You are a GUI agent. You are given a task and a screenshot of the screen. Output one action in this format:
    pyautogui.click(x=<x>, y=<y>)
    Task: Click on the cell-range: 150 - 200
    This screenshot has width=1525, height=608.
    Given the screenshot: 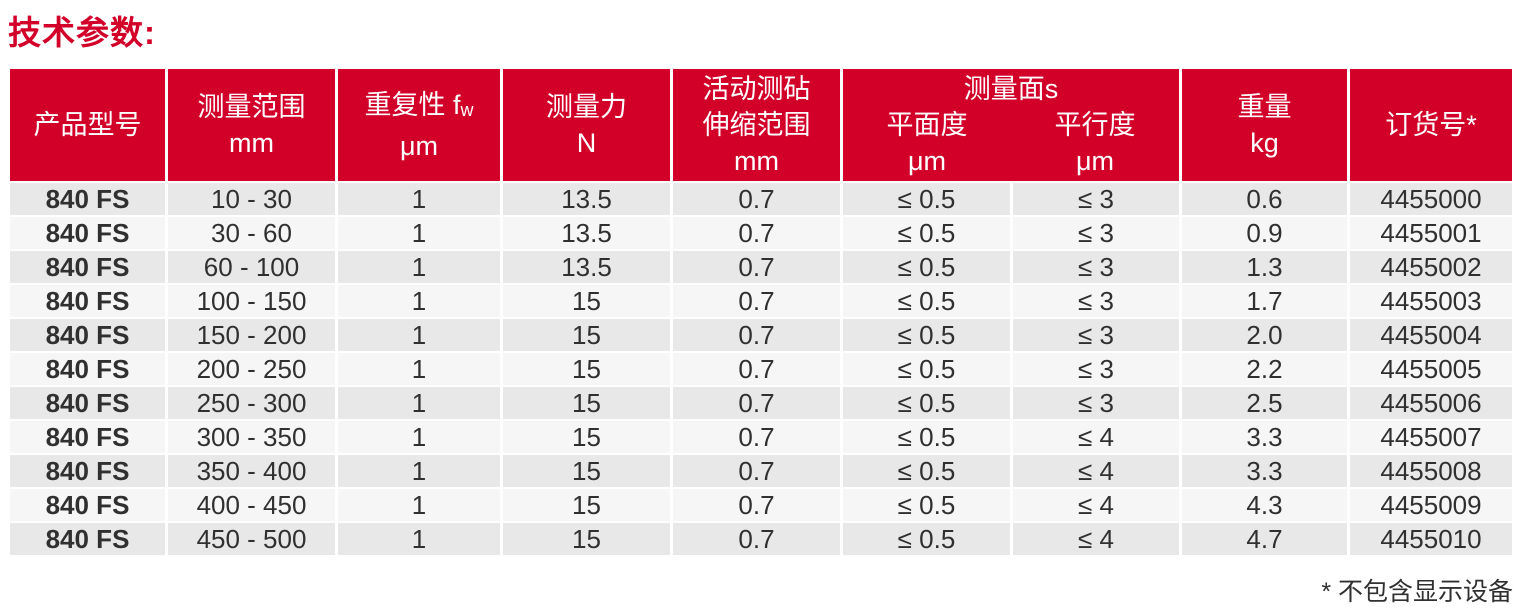 What is the action you would take?
    pyautogui.click(x=251, y=335)
    